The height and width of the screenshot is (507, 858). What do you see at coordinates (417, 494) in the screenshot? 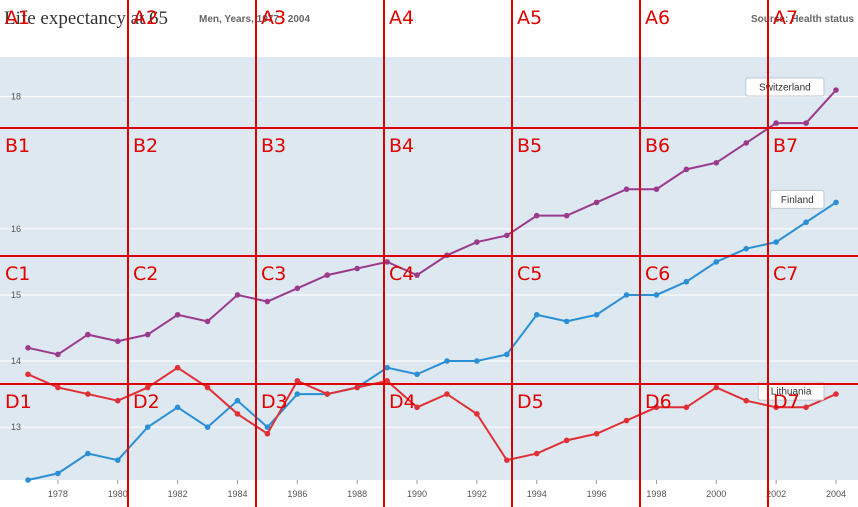
I see `x-tick-label: 1990` at bounding box center [417, 494].